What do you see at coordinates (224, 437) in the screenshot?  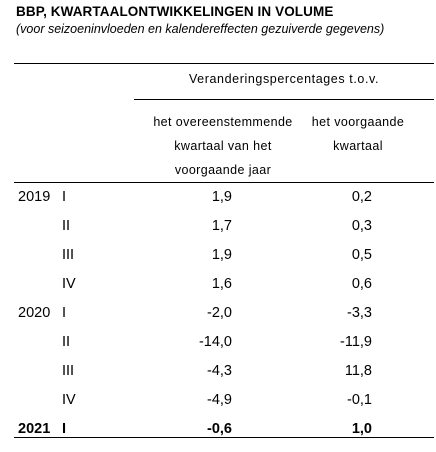 I see `bottom-rule` at bounding box center [224, 437].